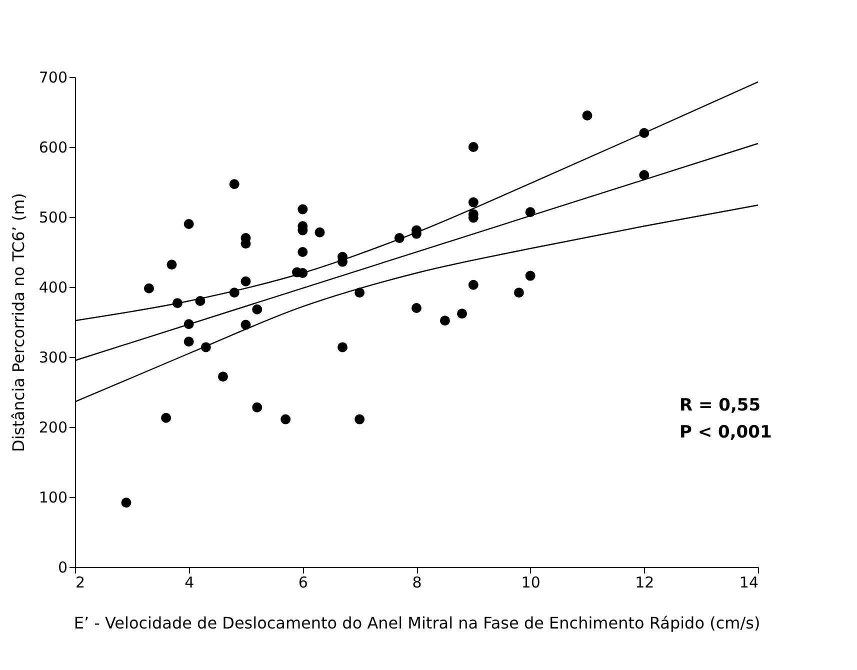  Describe the element at coordinates (725, 432) in the screenshot. I see `annotation: P < 0,001` at that location.